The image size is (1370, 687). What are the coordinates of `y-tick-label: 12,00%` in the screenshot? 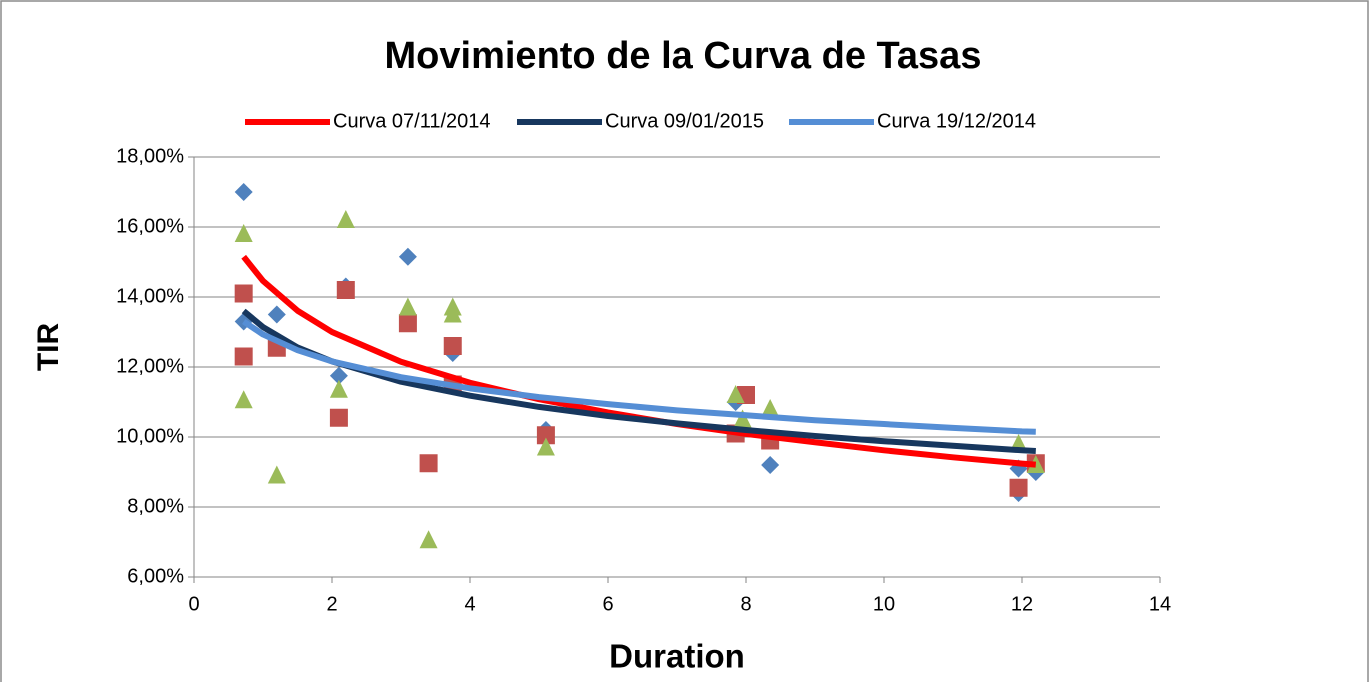 It's located at (150, 366).